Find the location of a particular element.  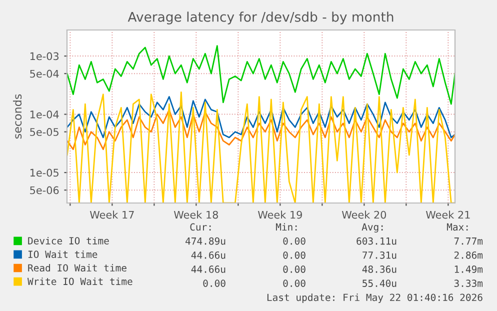

chart-title: Average latency for /dev/sdb - by month is located at coordinates (261, 18).